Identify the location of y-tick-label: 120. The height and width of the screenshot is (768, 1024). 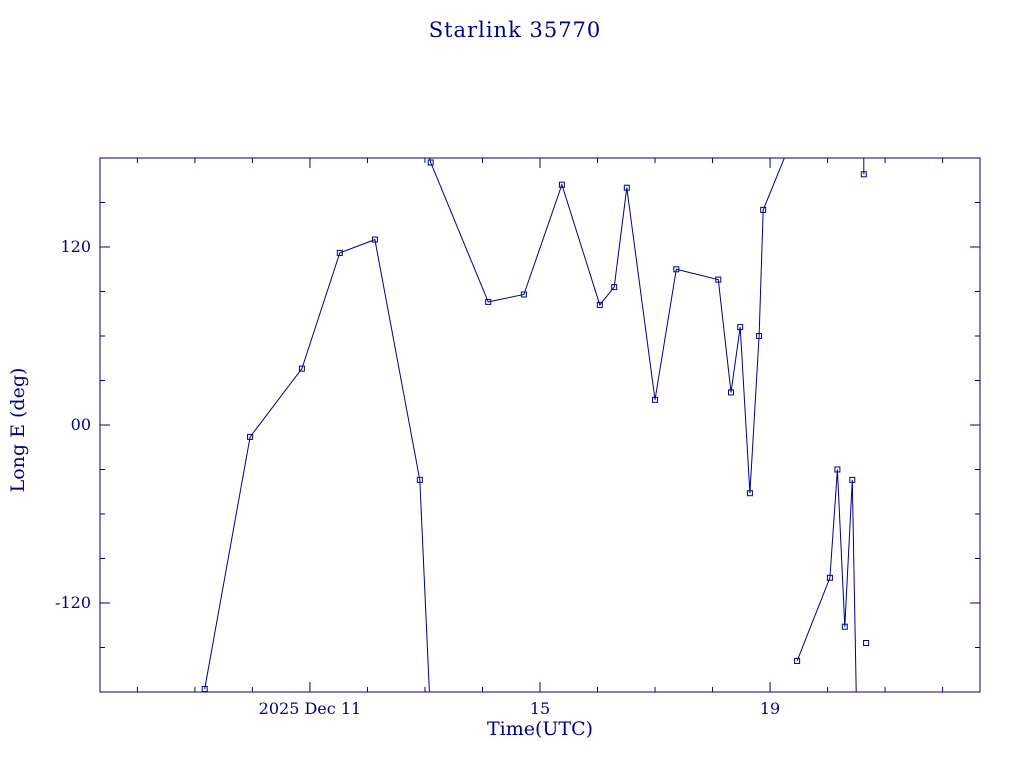
(75, 246).